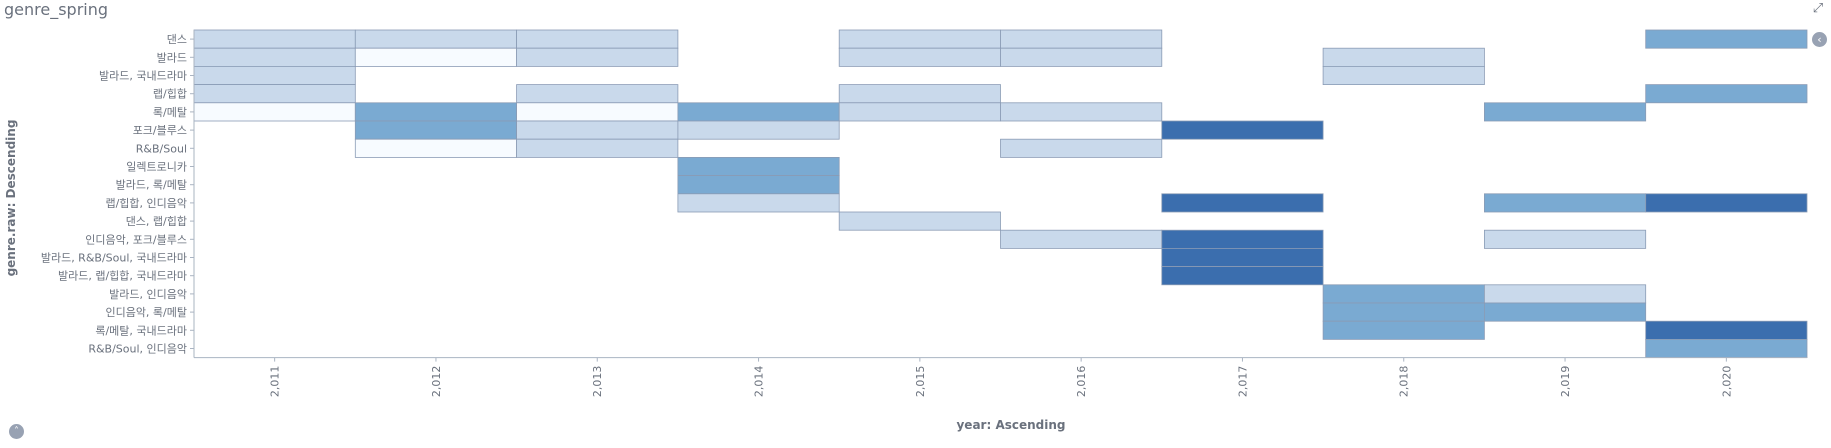 The width and height of the screenshot is (1831, 448). I want to click on x-tick-label: 2,014, so click(759, 382).